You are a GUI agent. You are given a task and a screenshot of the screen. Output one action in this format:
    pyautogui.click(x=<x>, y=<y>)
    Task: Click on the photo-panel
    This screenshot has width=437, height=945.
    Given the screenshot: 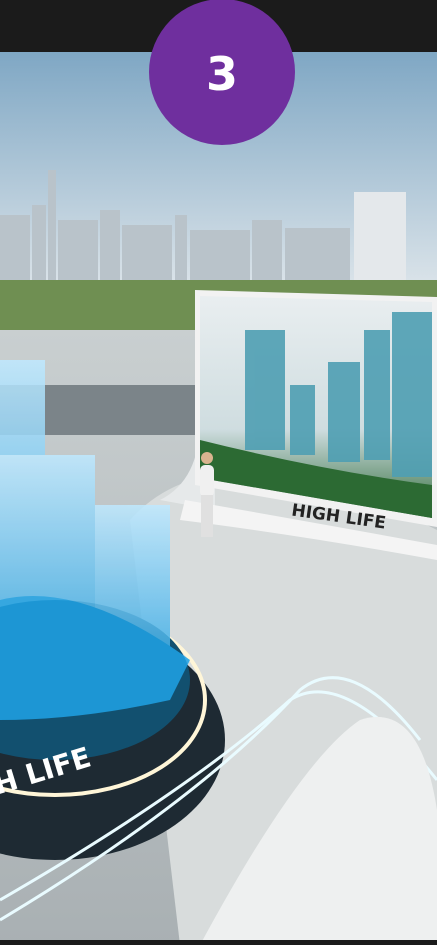 What is the action you would take?
    pyautogui.click(x=316, y=408)
    